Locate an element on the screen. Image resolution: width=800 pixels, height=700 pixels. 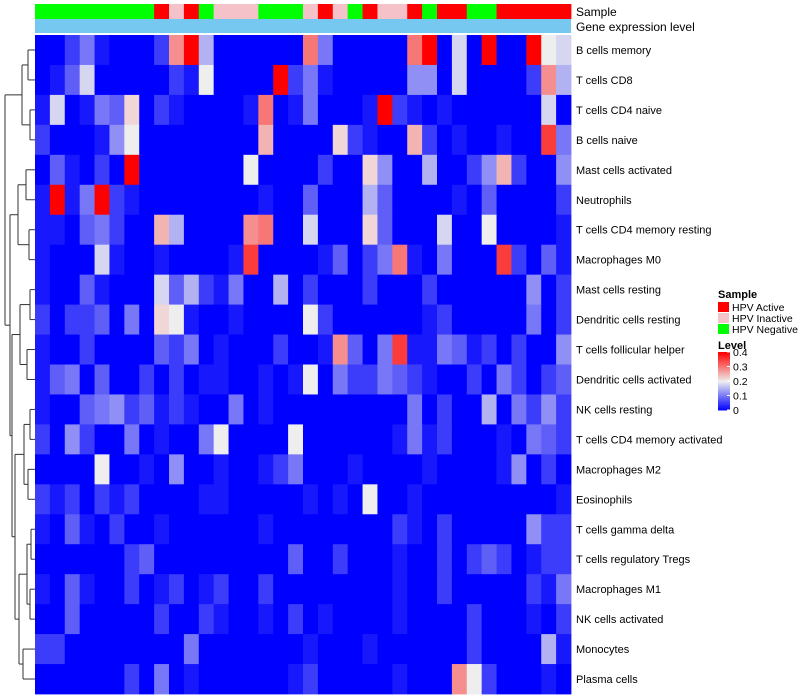
row-label: T cells CD4 memory resting is located at coordinates (644, 231).